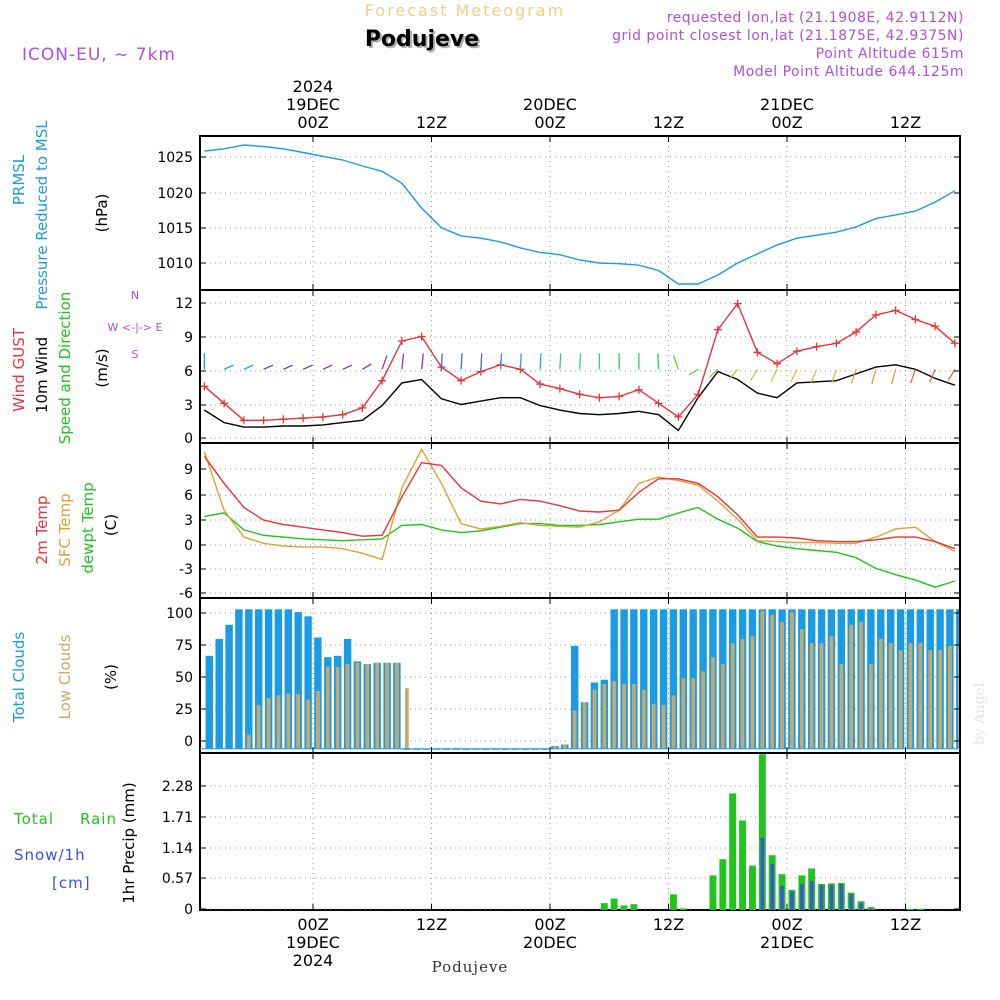  I want to click on y-tick-label: 100, so click(179, 614).